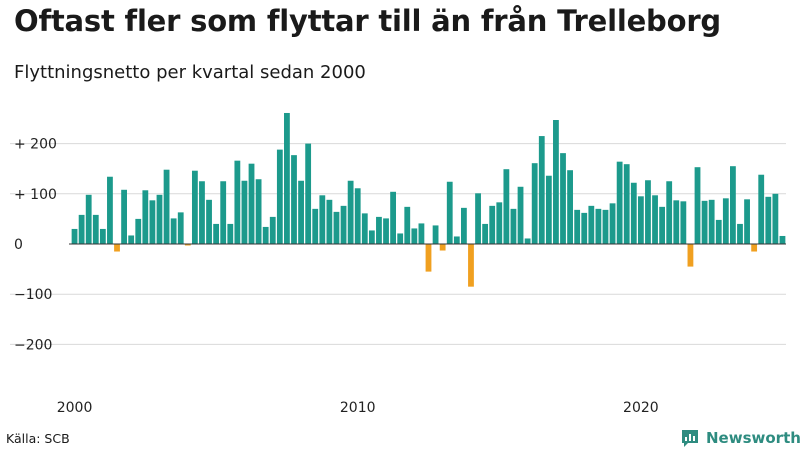 This screenshot has height=450, width=800. I want to click on y-tick-label: −100, so click(33, 295).